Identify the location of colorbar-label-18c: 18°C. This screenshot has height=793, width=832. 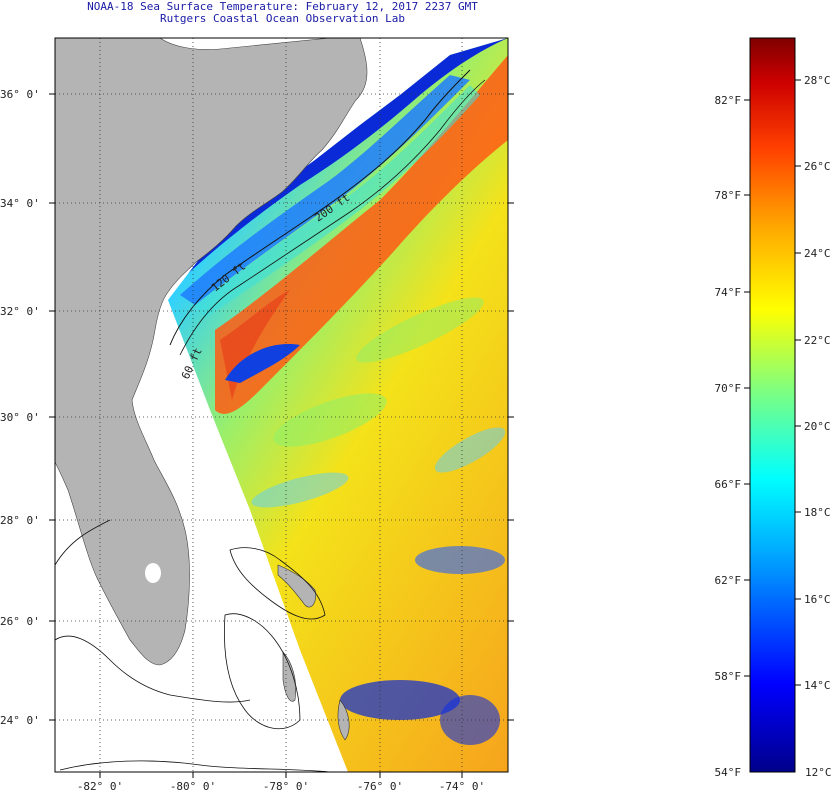
(817, 512).